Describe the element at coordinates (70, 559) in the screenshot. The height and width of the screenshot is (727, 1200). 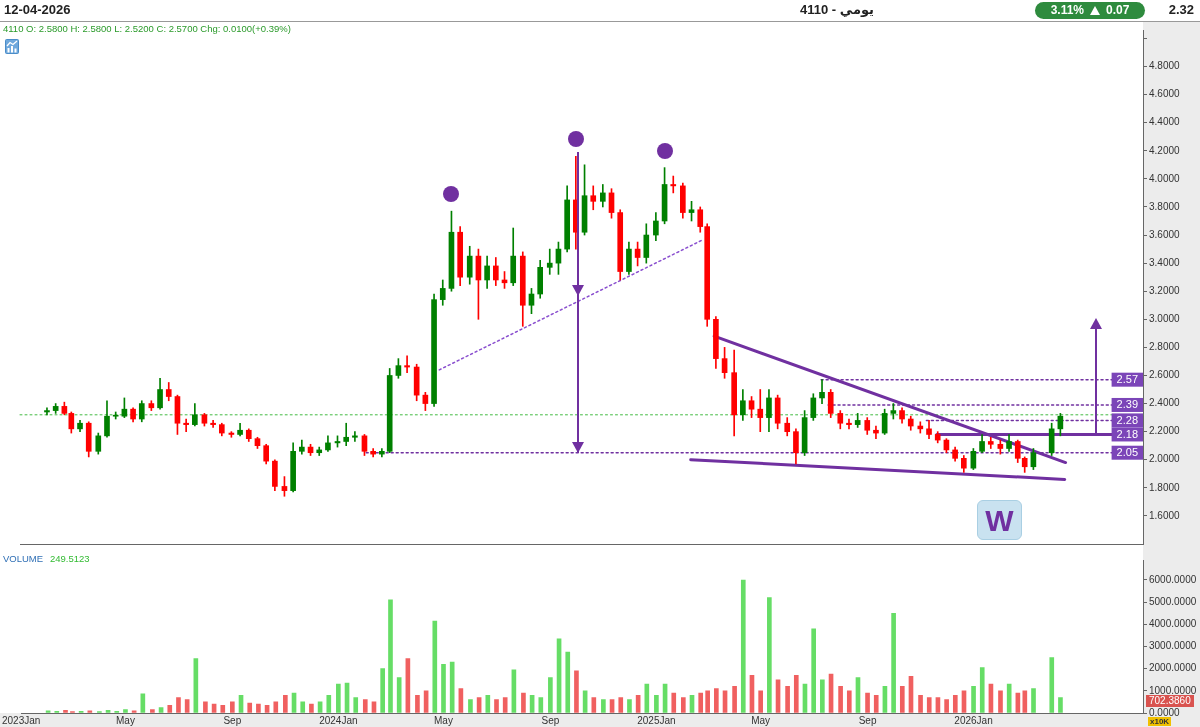
I see `annotation: 249.5123` at that location.